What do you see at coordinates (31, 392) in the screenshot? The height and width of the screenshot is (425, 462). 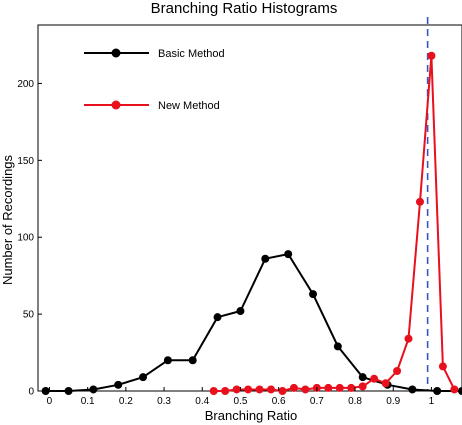 I see `y-tick-label: 0` at bounding box center [31, 392].